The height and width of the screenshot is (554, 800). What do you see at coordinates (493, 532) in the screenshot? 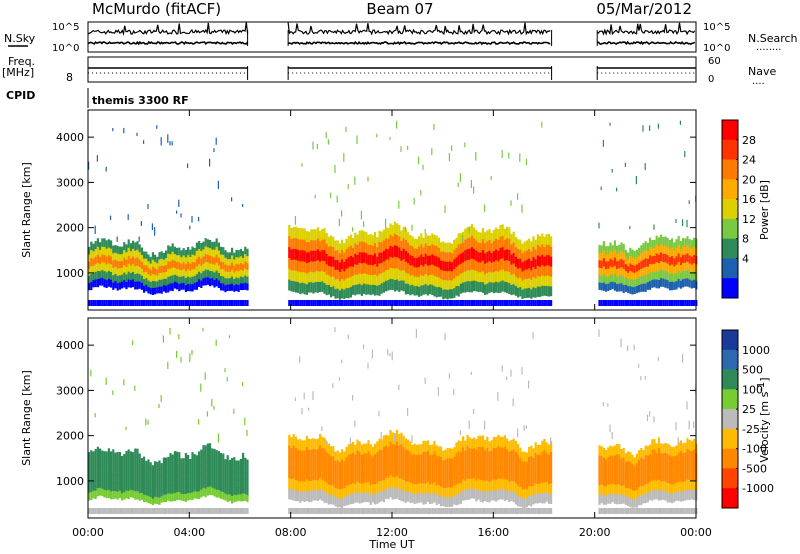
I see `x-tick-label: 16:00` at bounding box center [493, 532].